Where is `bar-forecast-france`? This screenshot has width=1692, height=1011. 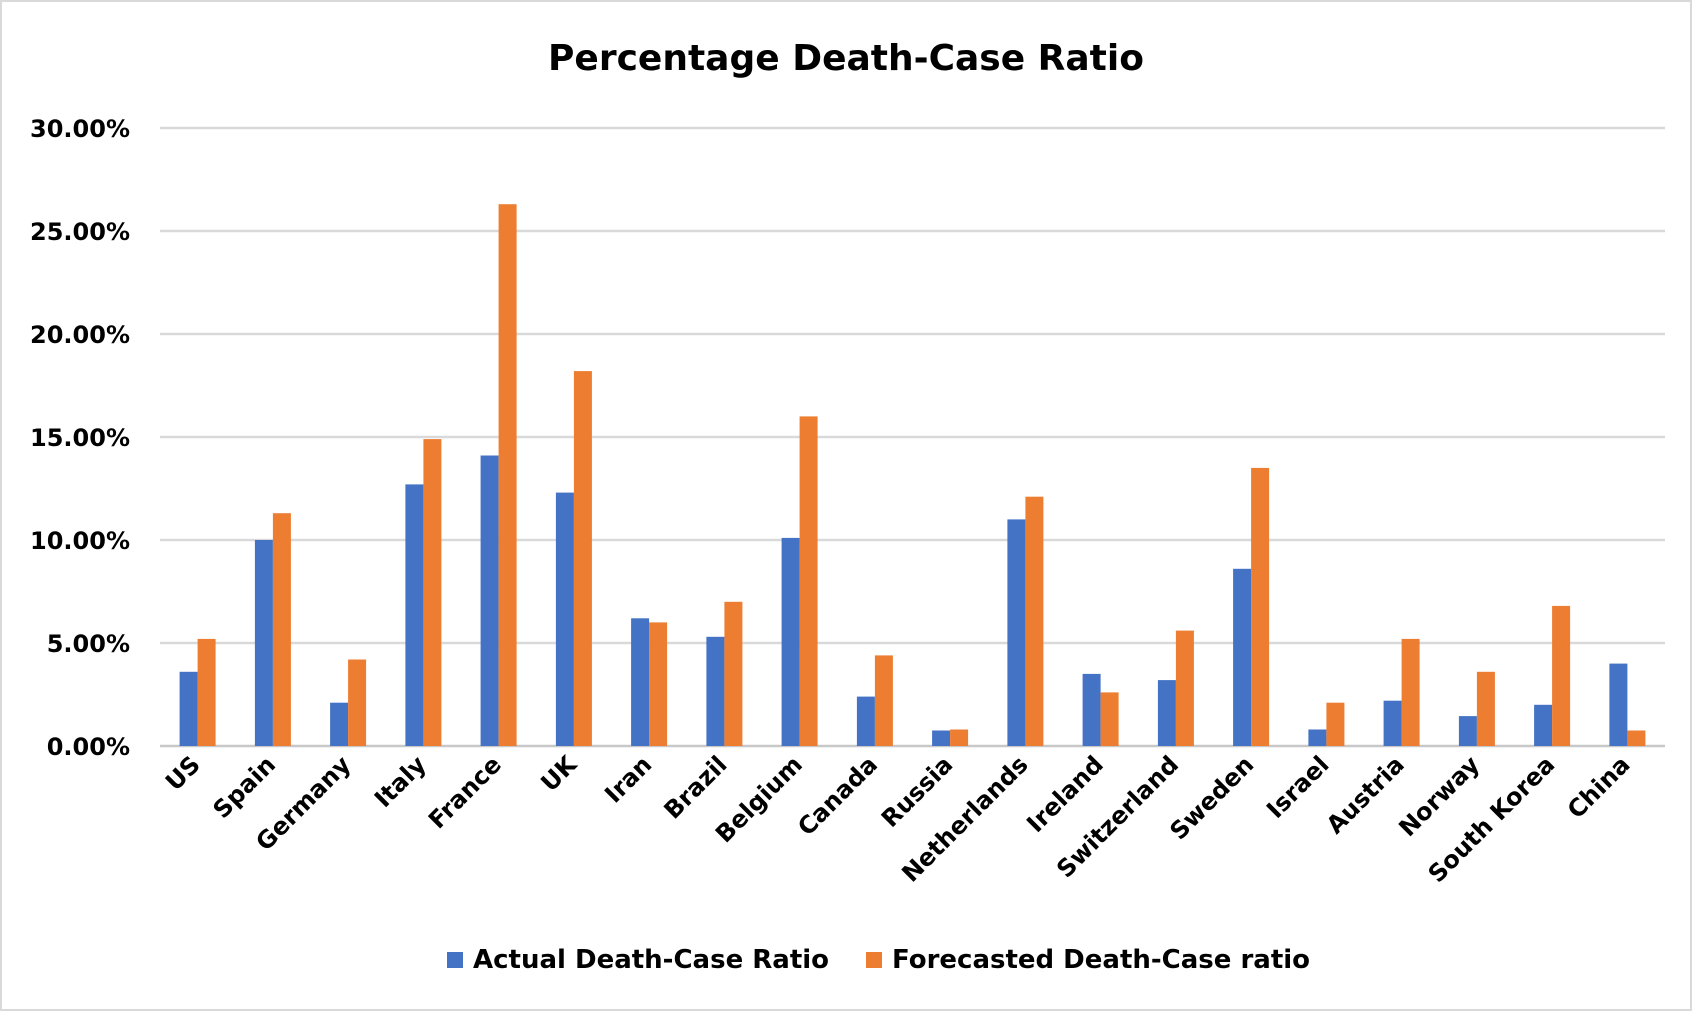 bar-forecast-france is located at coordinates (507, 475).